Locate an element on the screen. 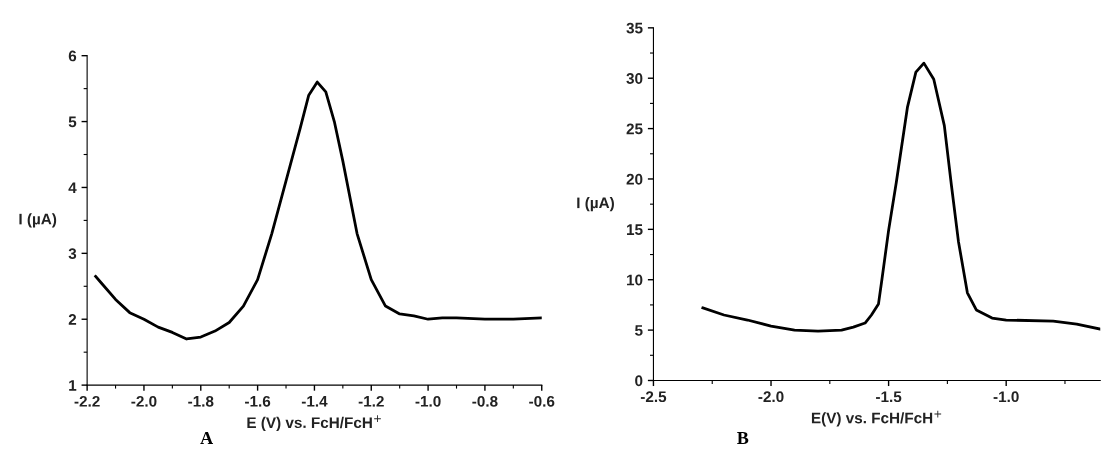  x-tick-label: -1.5 is located at coordinates (889, 397).